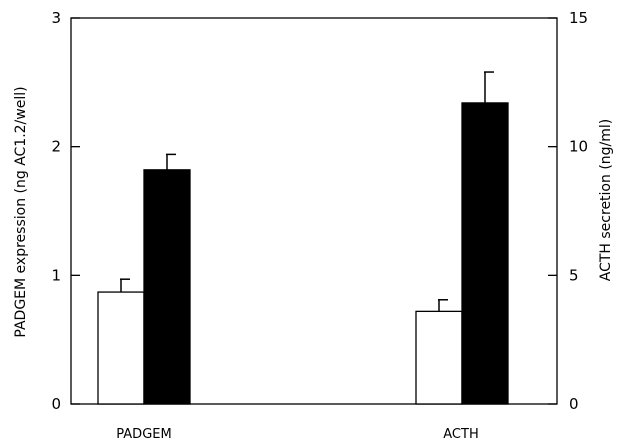 Image resolution: width=634 pixels, height=442 pixels. I want to click on left-axis-title: PADGEM expression (ng AC1.2/well), so click(21, 211).